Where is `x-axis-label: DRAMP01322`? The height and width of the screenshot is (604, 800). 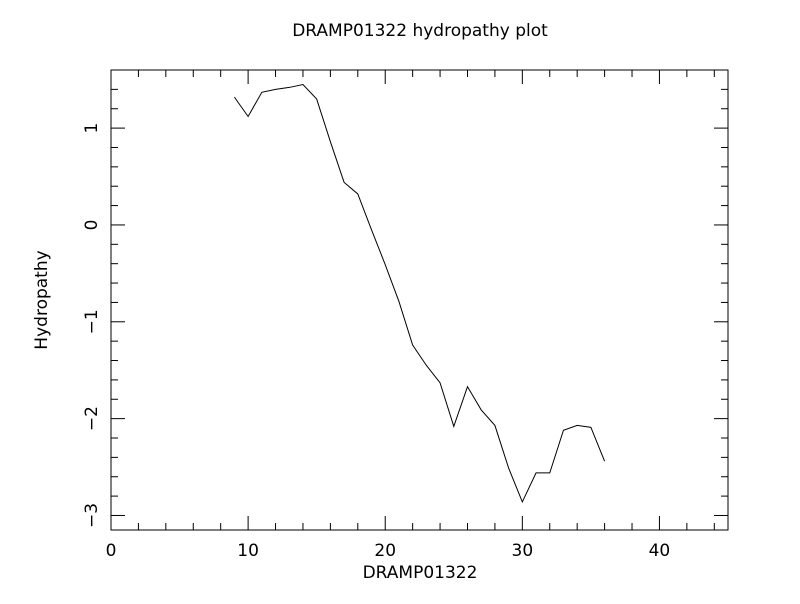
x-axis-label: DRAMP01322 is located at coordinates (420, 573).